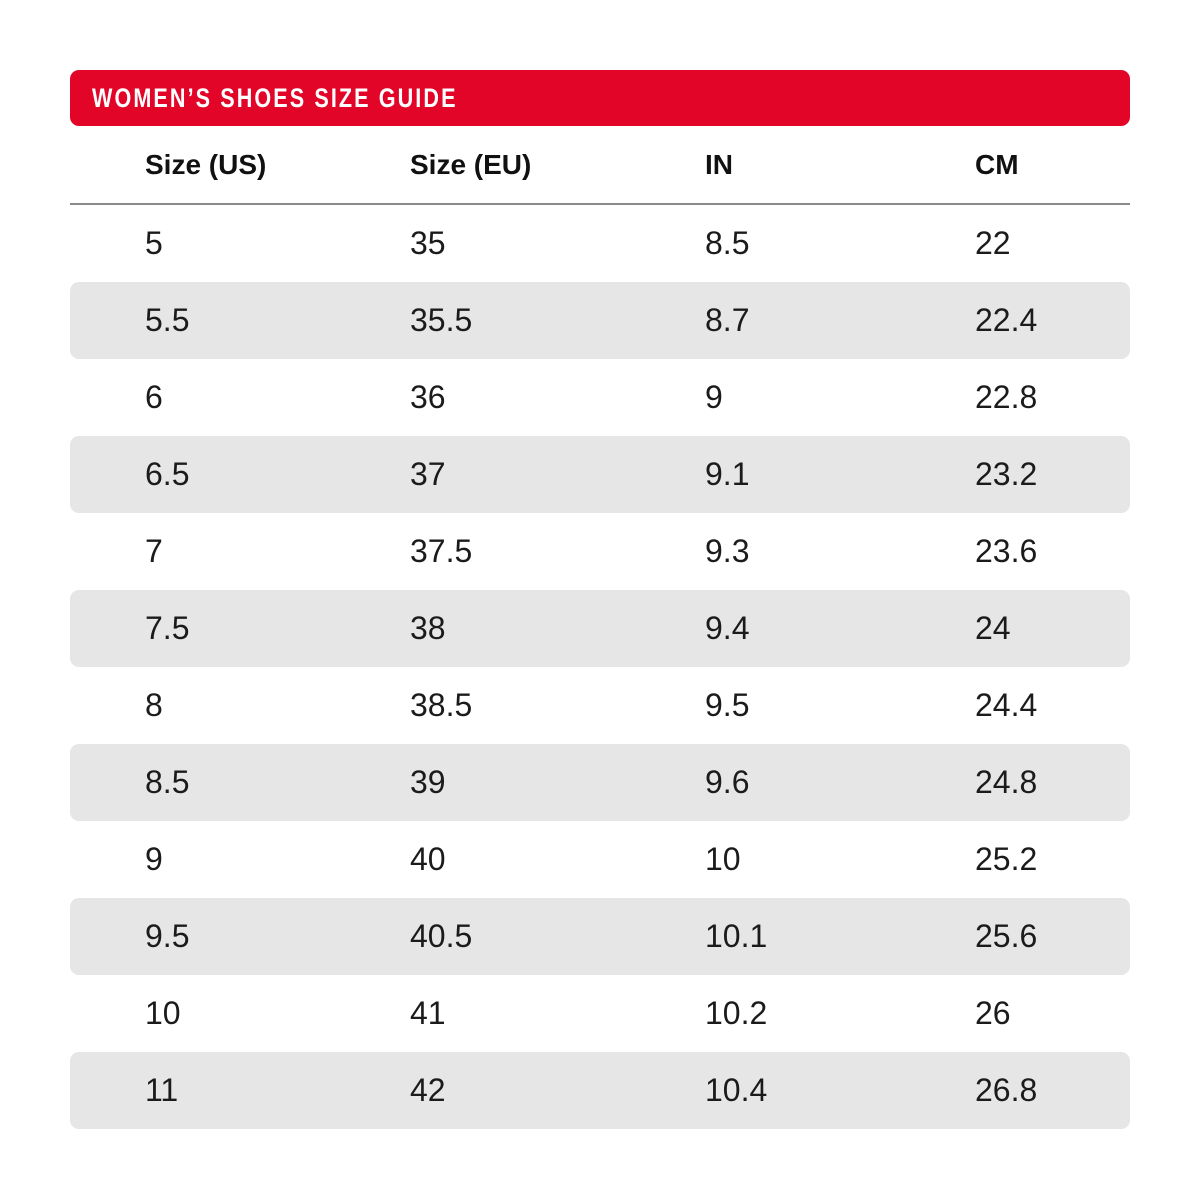 This screenshot has width=1200, height=1200. Describe the element at coordinates (1006, 1090) in the screenshot. I see `cell: 26.8` at that location.